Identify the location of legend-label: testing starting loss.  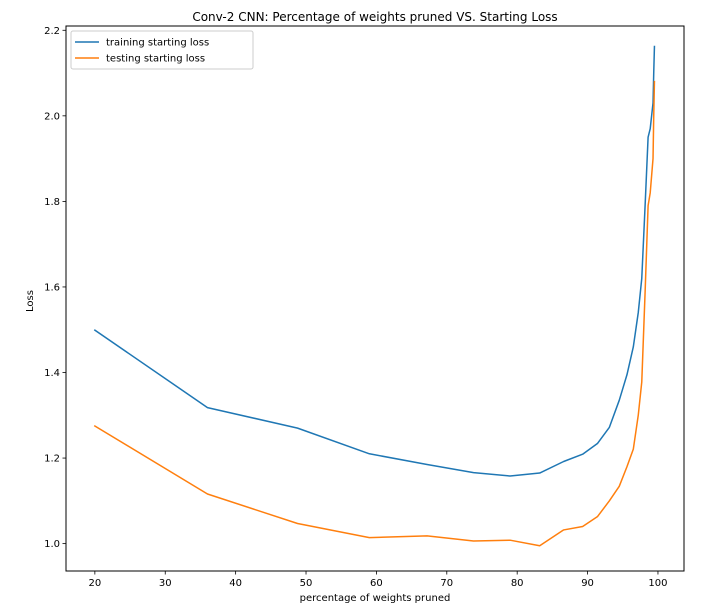
(155, 59).